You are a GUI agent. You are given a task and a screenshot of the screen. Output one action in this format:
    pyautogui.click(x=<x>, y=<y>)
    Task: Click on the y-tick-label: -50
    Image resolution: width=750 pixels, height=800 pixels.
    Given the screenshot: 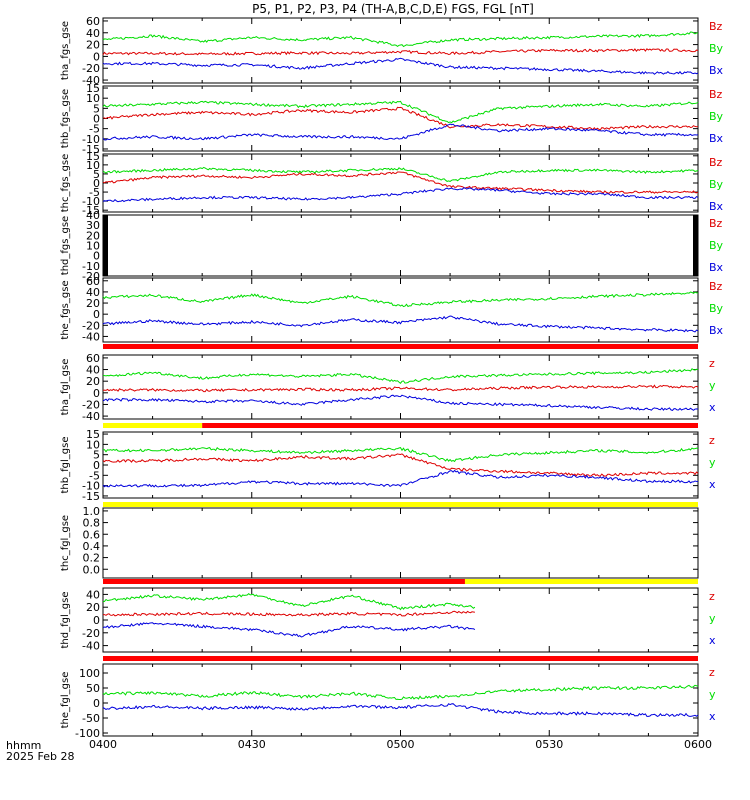 What is the action you would take?
    pyautogui.click(x=91, y=718)
    